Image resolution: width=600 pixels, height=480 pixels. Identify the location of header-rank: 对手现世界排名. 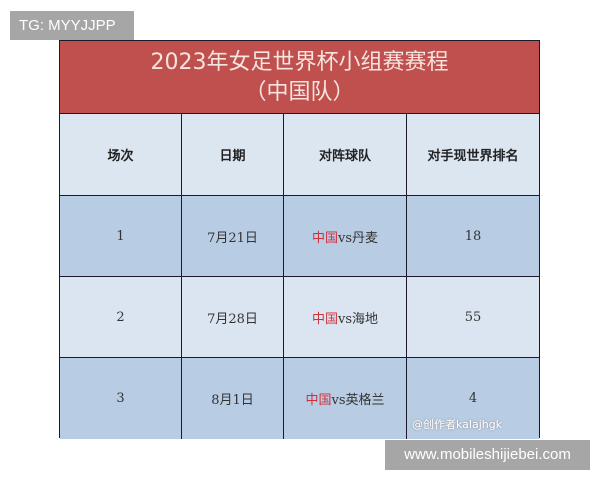
(473, 156).